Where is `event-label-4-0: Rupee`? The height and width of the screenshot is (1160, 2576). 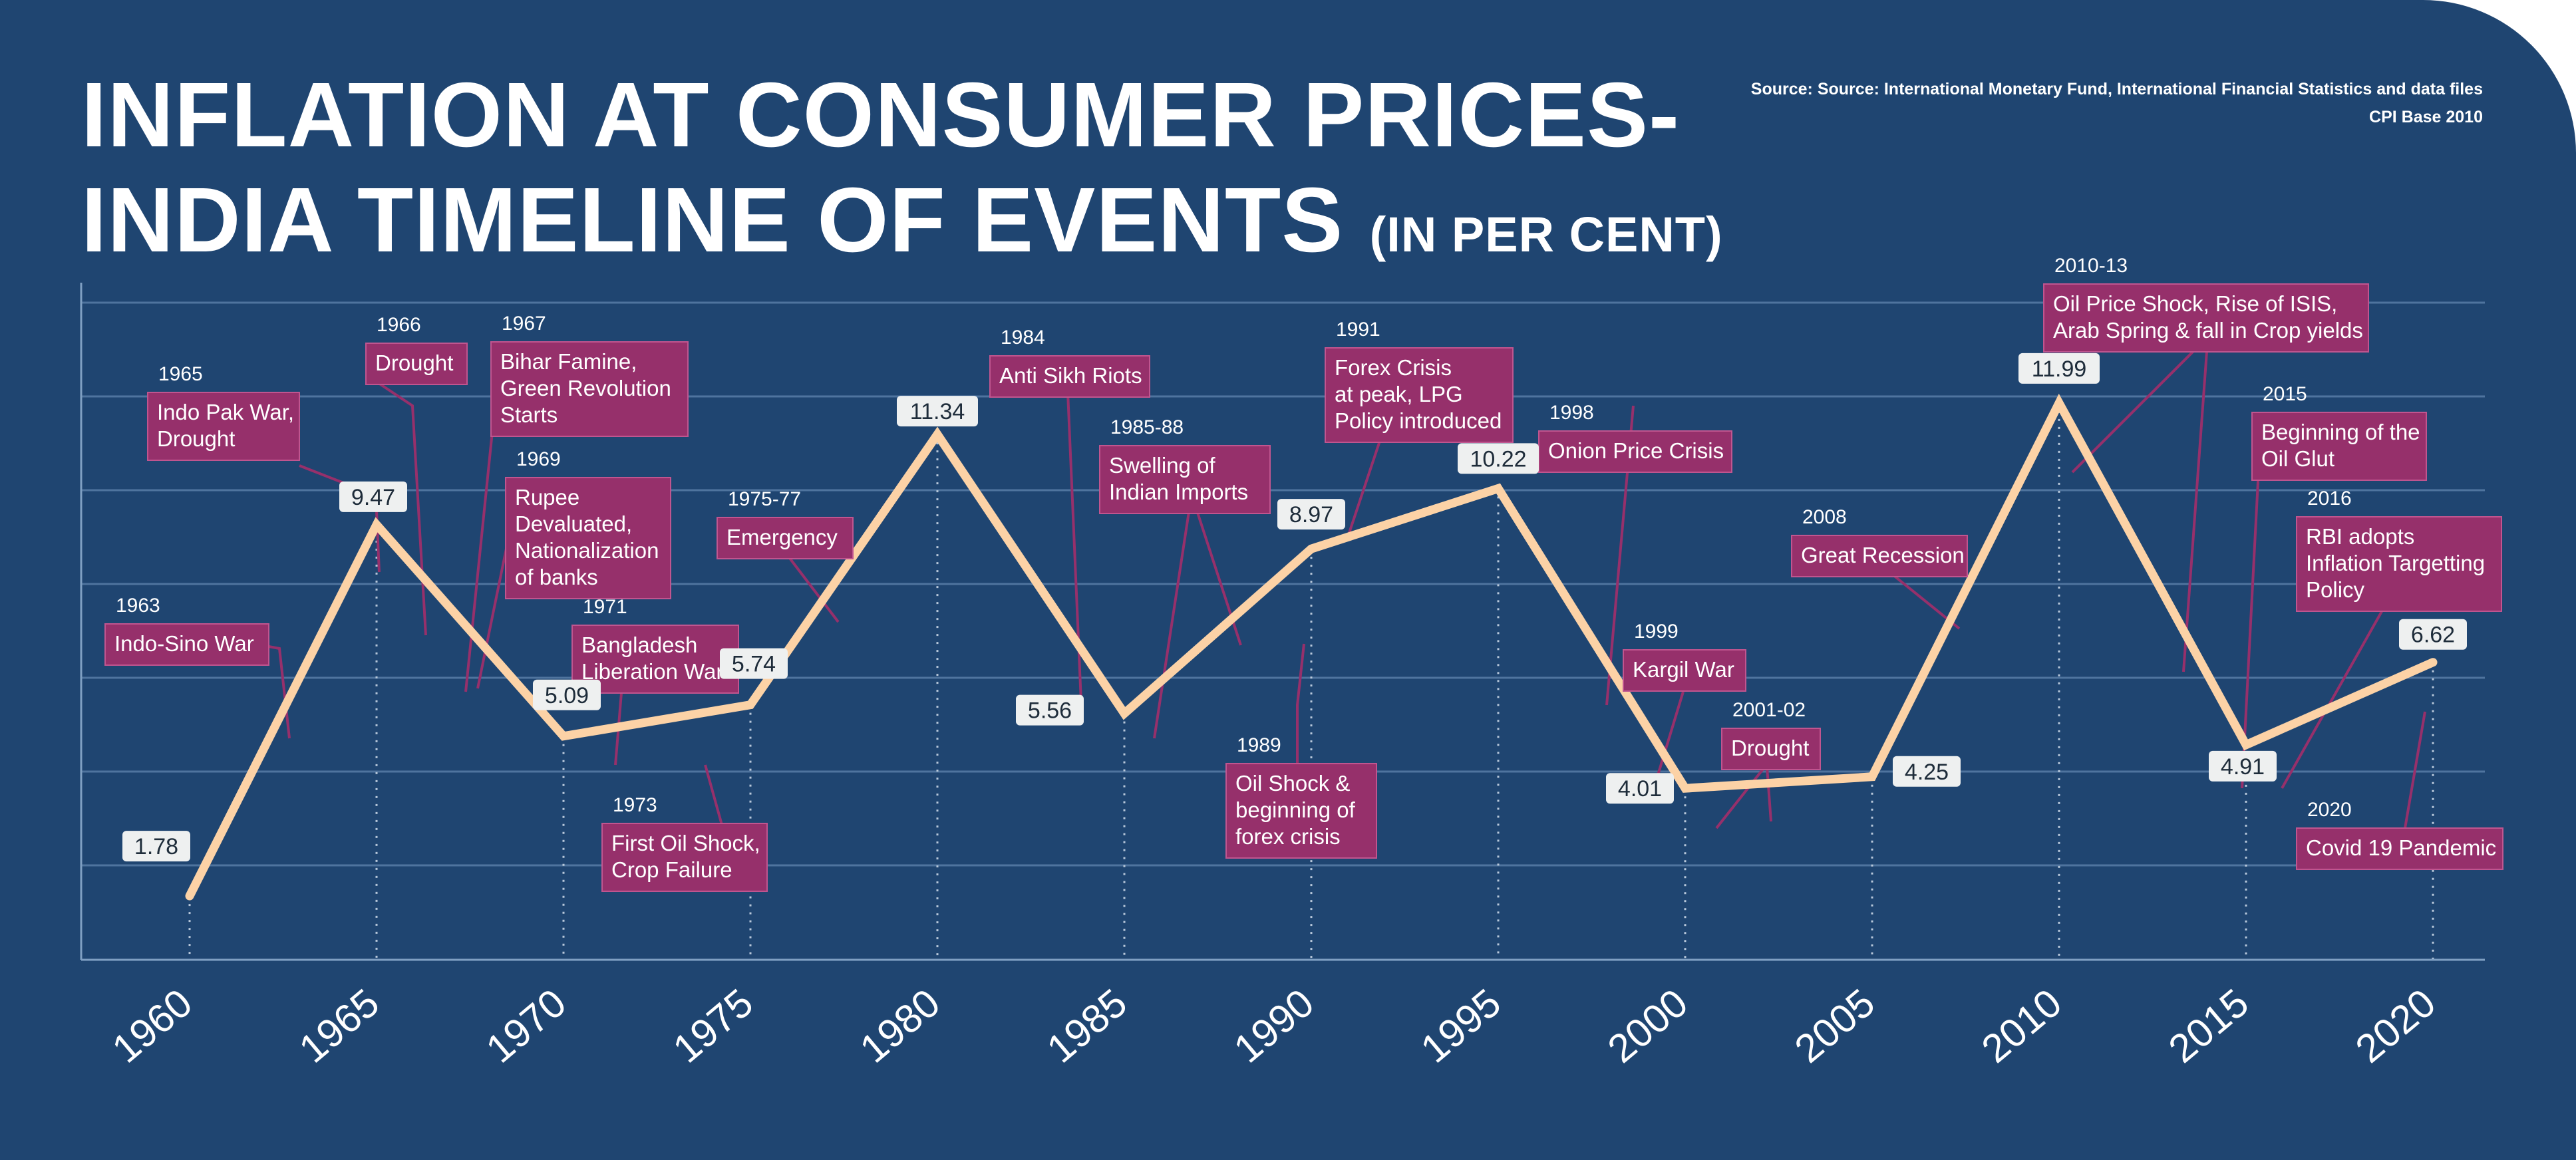
event-label-4-0: Rupee is located at coordinates (547, 497).